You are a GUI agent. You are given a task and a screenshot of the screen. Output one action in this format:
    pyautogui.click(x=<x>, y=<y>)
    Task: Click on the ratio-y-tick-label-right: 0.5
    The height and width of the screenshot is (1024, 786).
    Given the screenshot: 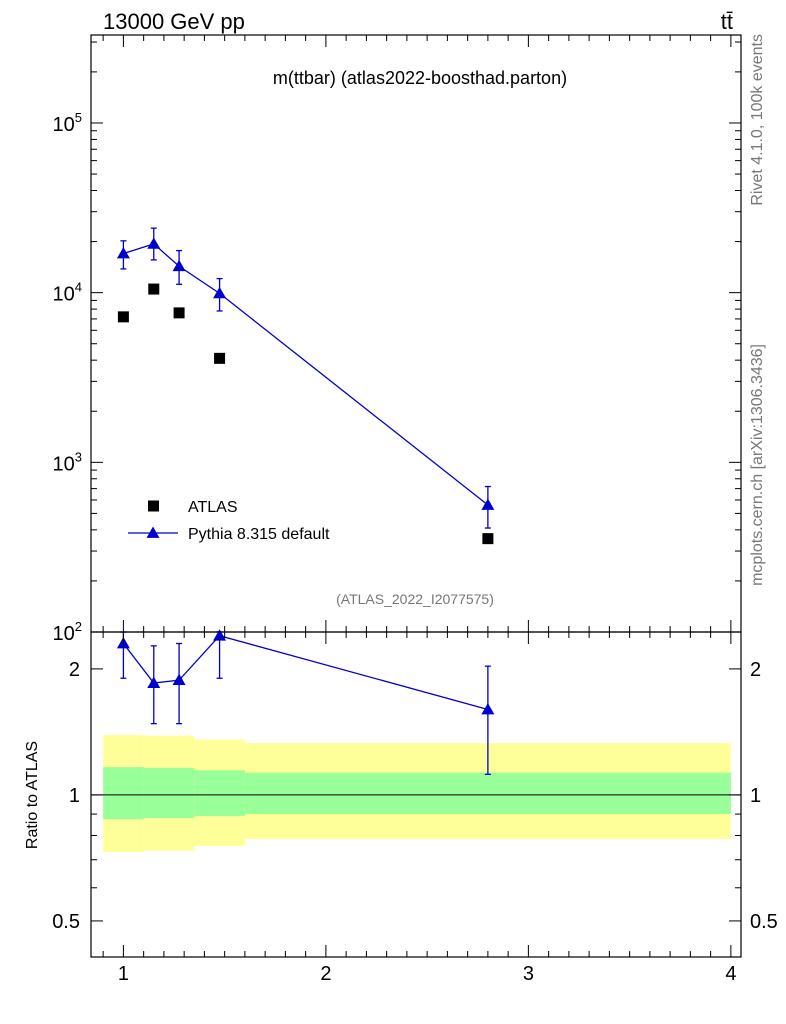 What is the action you would take?
    pyautogui.click(x=764, y=922)
    